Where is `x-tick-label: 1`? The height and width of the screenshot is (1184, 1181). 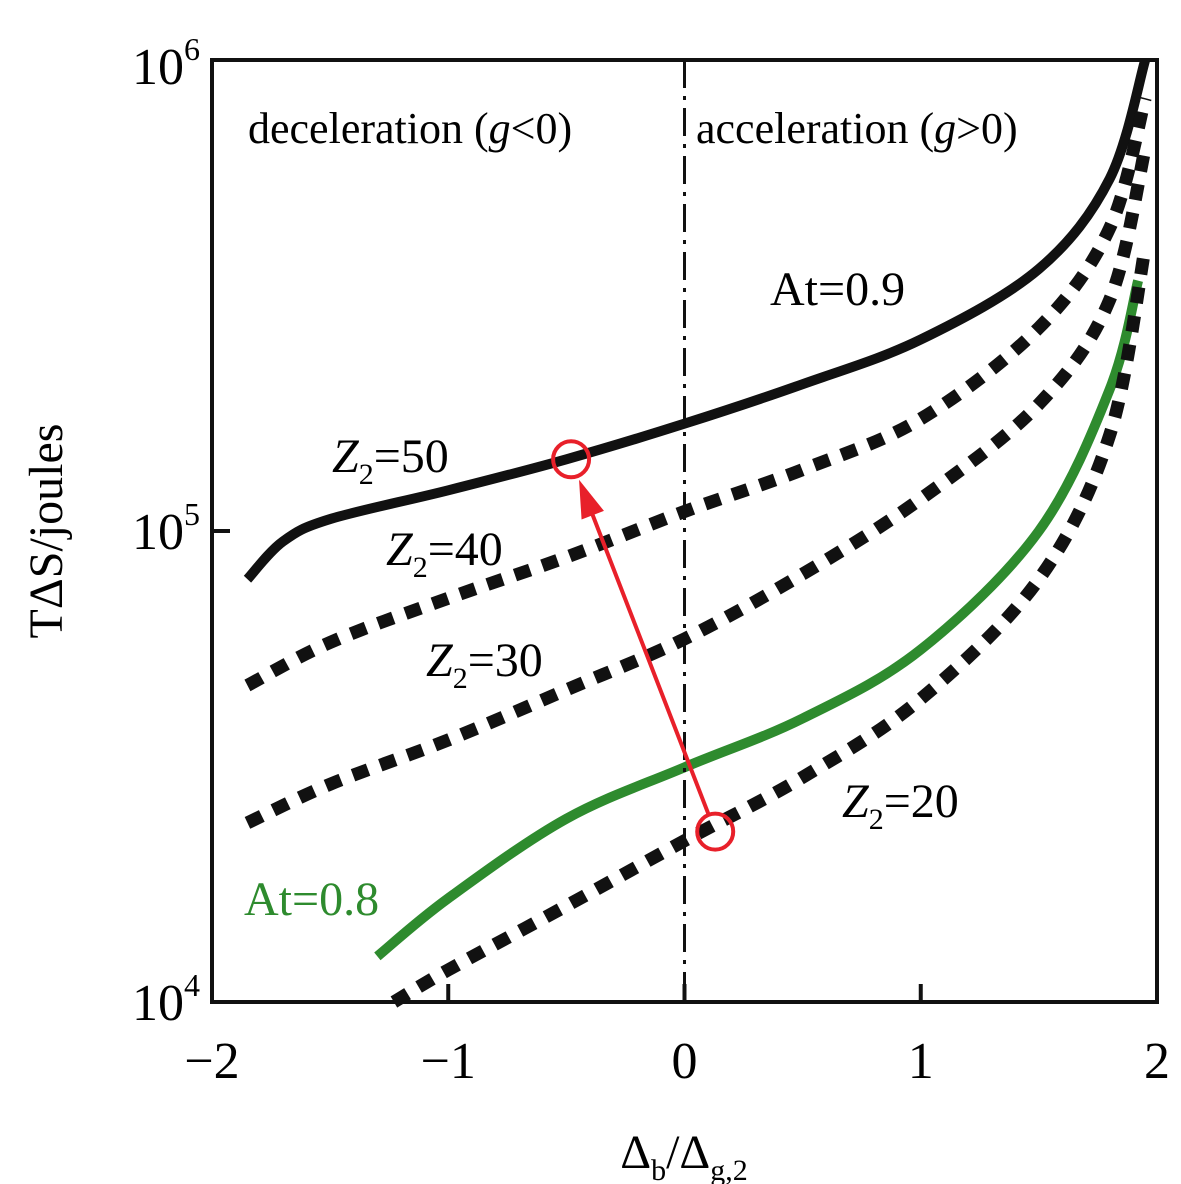
x-tick-label: 1 is located at coordinates (921, 1061).